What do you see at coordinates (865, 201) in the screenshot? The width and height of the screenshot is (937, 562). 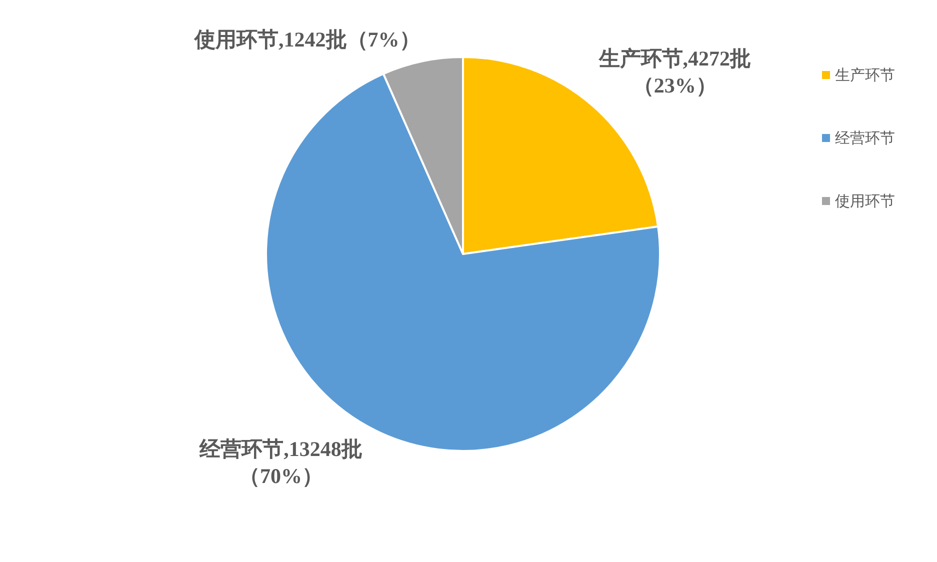 I see `legend-label: 使用环节` at bounding box center [865, 201].